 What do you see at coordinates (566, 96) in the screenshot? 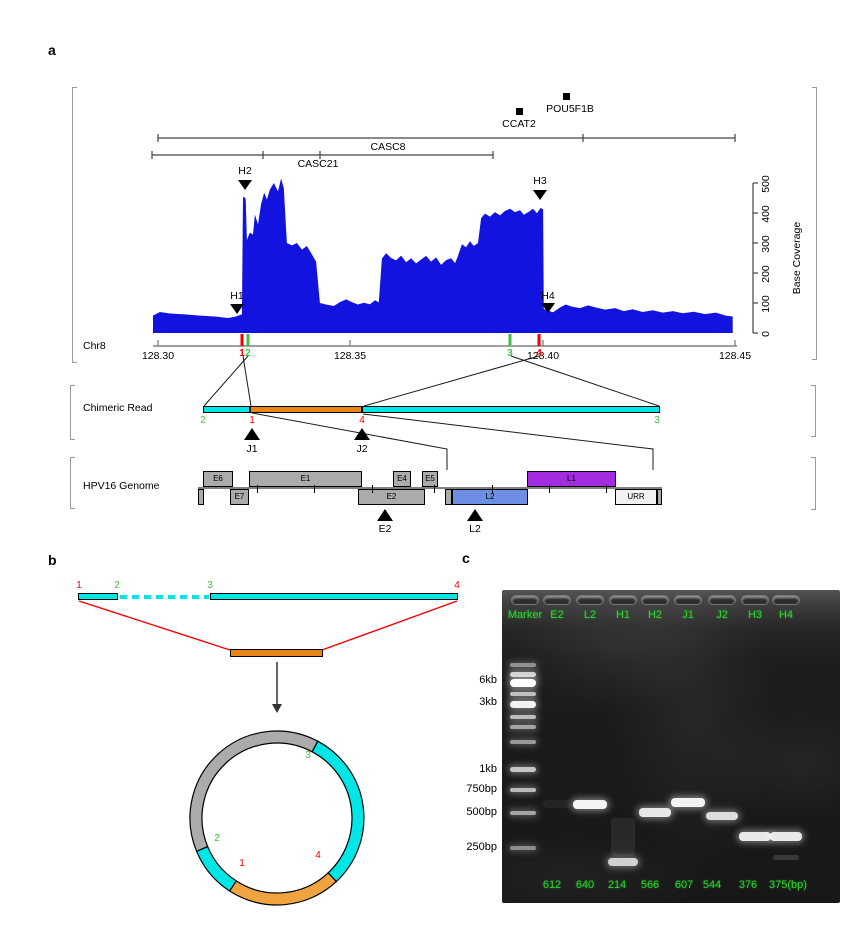
I see `gene-square-pou5f1b` at bounding box center [566, 96].